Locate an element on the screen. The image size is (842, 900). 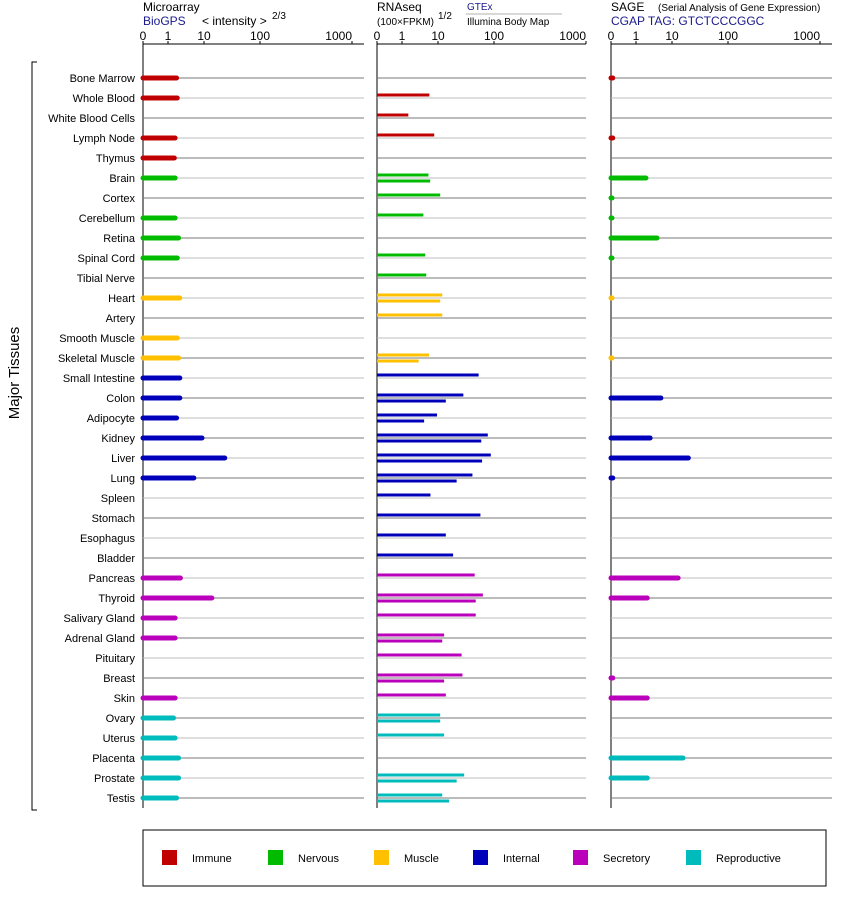
tissue-label: Placenta is located at coordinates (114, 759).